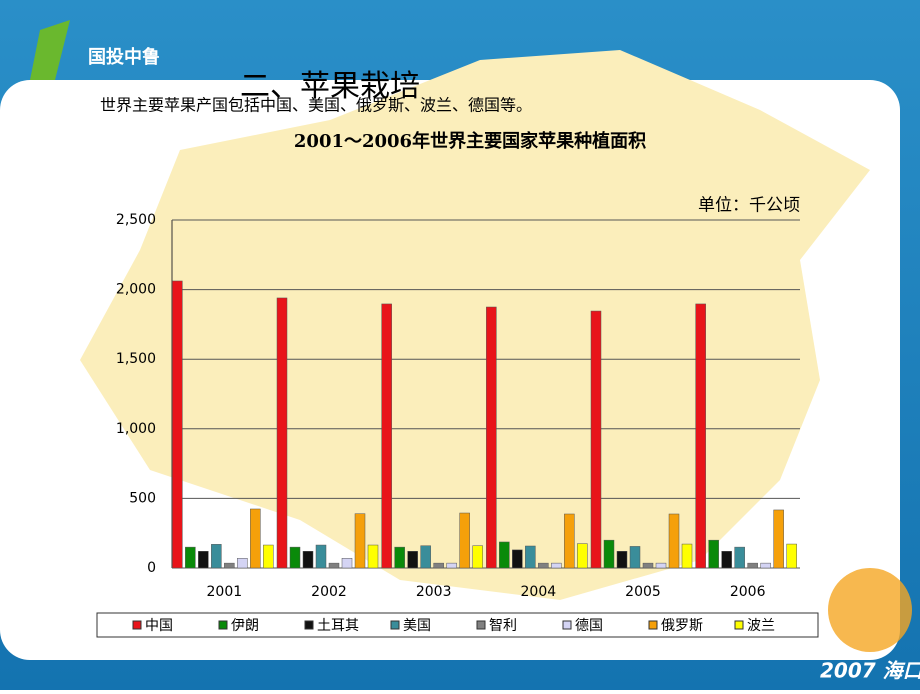  Describe the element at coordinates (142, 498) in the screenshot. I see `y-tick-label: 500` at that location.